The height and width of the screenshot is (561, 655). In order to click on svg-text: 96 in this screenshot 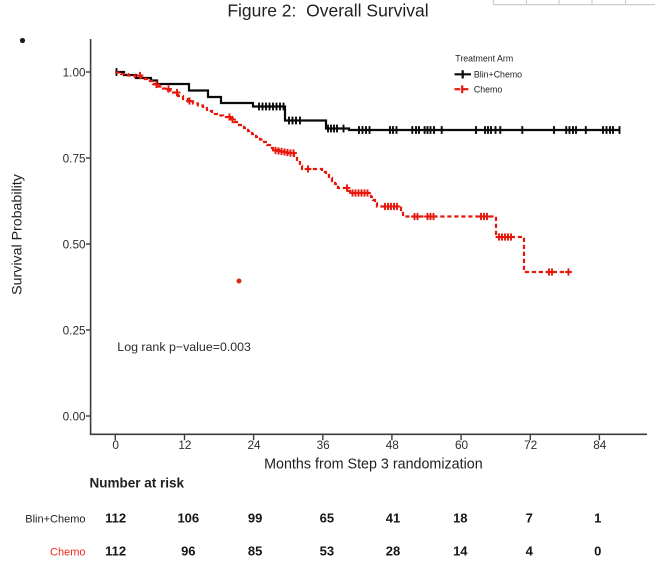, I will do `click(188, 551)`.